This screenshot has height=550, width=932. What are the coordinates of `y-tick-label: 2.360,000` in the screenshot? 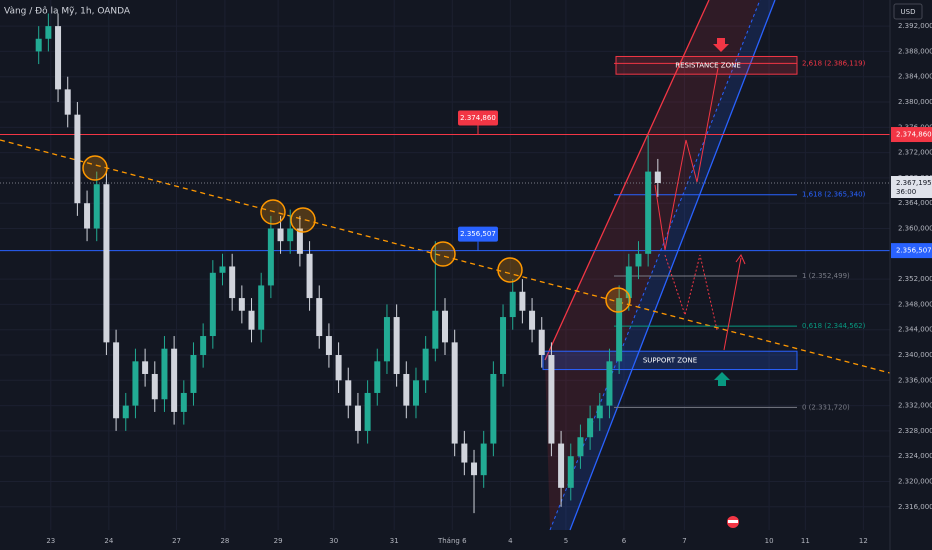 It's located at (915, 229).